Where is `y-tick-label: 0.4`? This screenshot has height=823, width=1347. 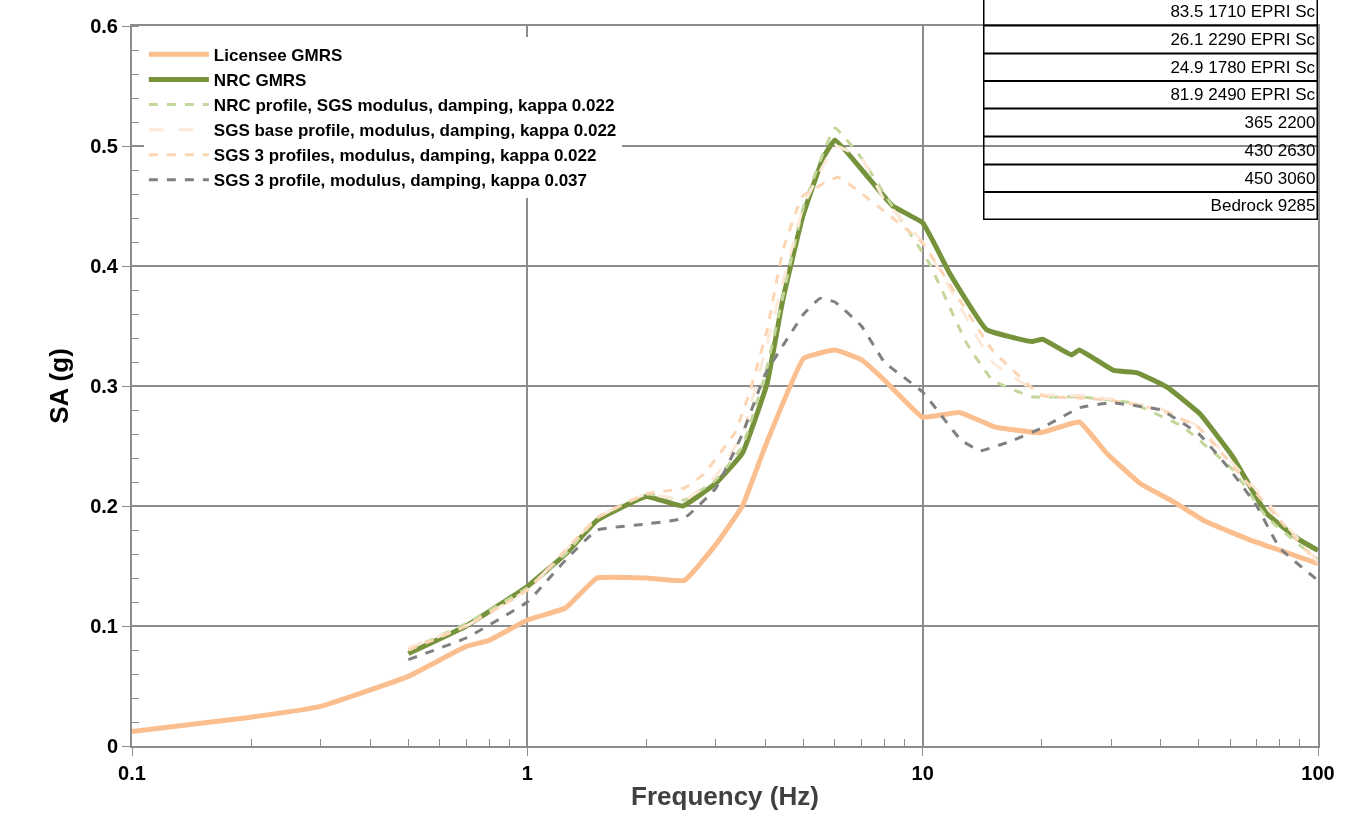
y-tick-label: 0.4 is located at coordinates (104, 266).